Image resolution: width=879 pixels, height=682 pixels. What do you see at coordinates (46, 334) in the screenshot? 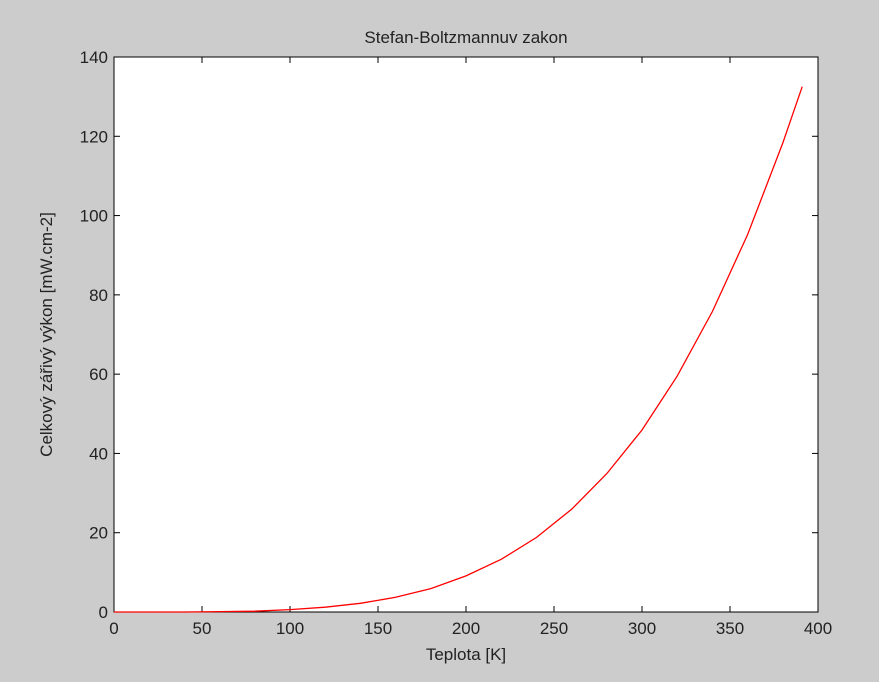
I see `y-axis-title: Celkový zářivý výkon [mW.cm-2]` at bounding box center [46, 334].